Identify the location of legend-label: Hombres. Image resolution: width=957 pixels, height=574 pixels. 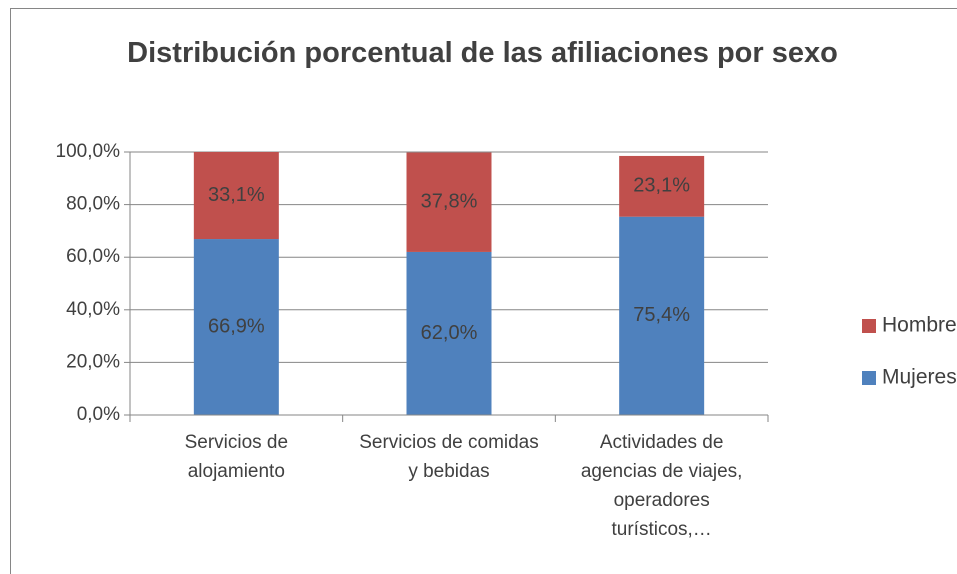
(919, 325).